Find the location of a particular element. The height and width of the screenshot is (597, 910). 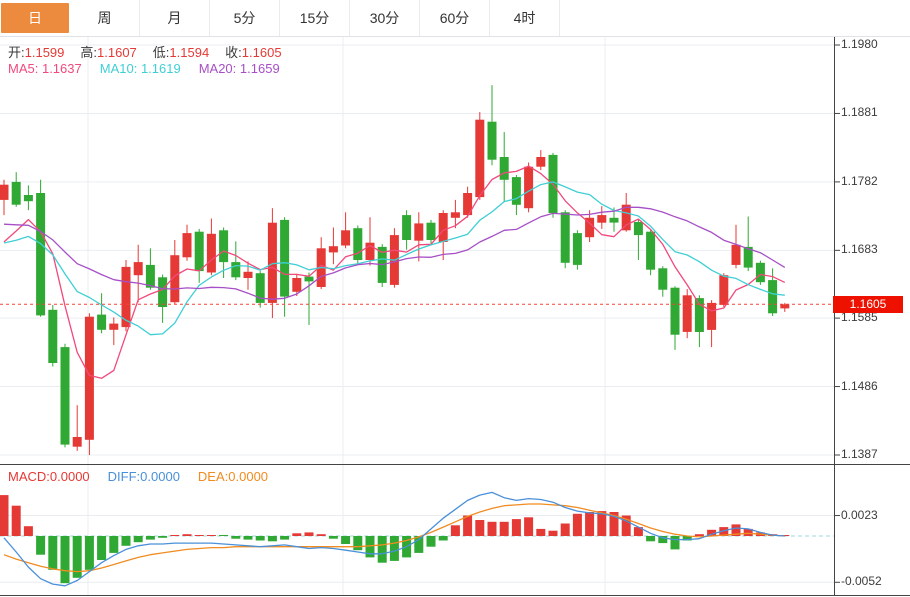

open-readout: 开:1.1599 is located at coordinates (36, 52).